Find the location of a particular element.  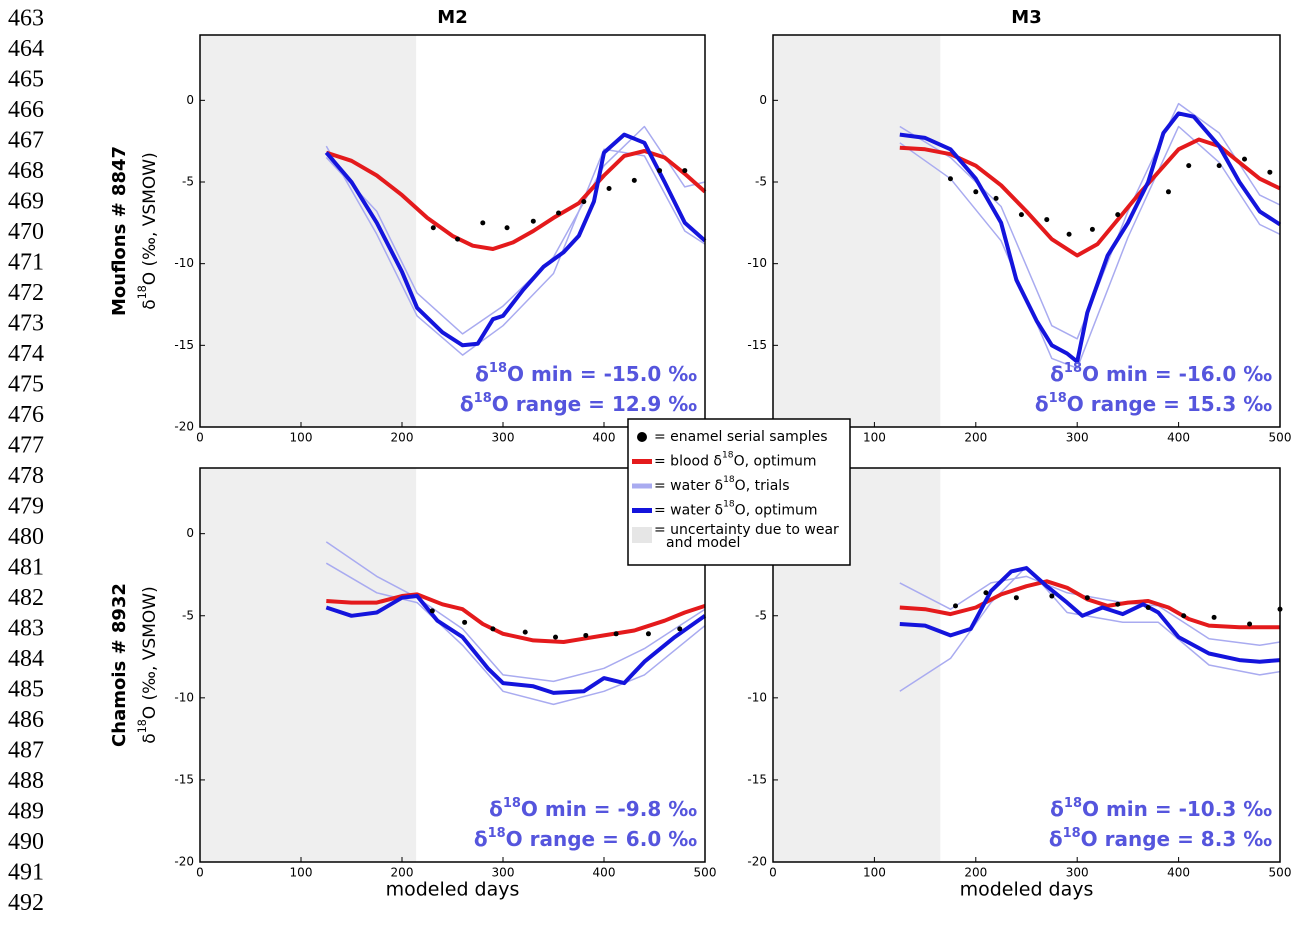

legend-label-part: = uncertainty due to wear is located at coordinates (746, 530).